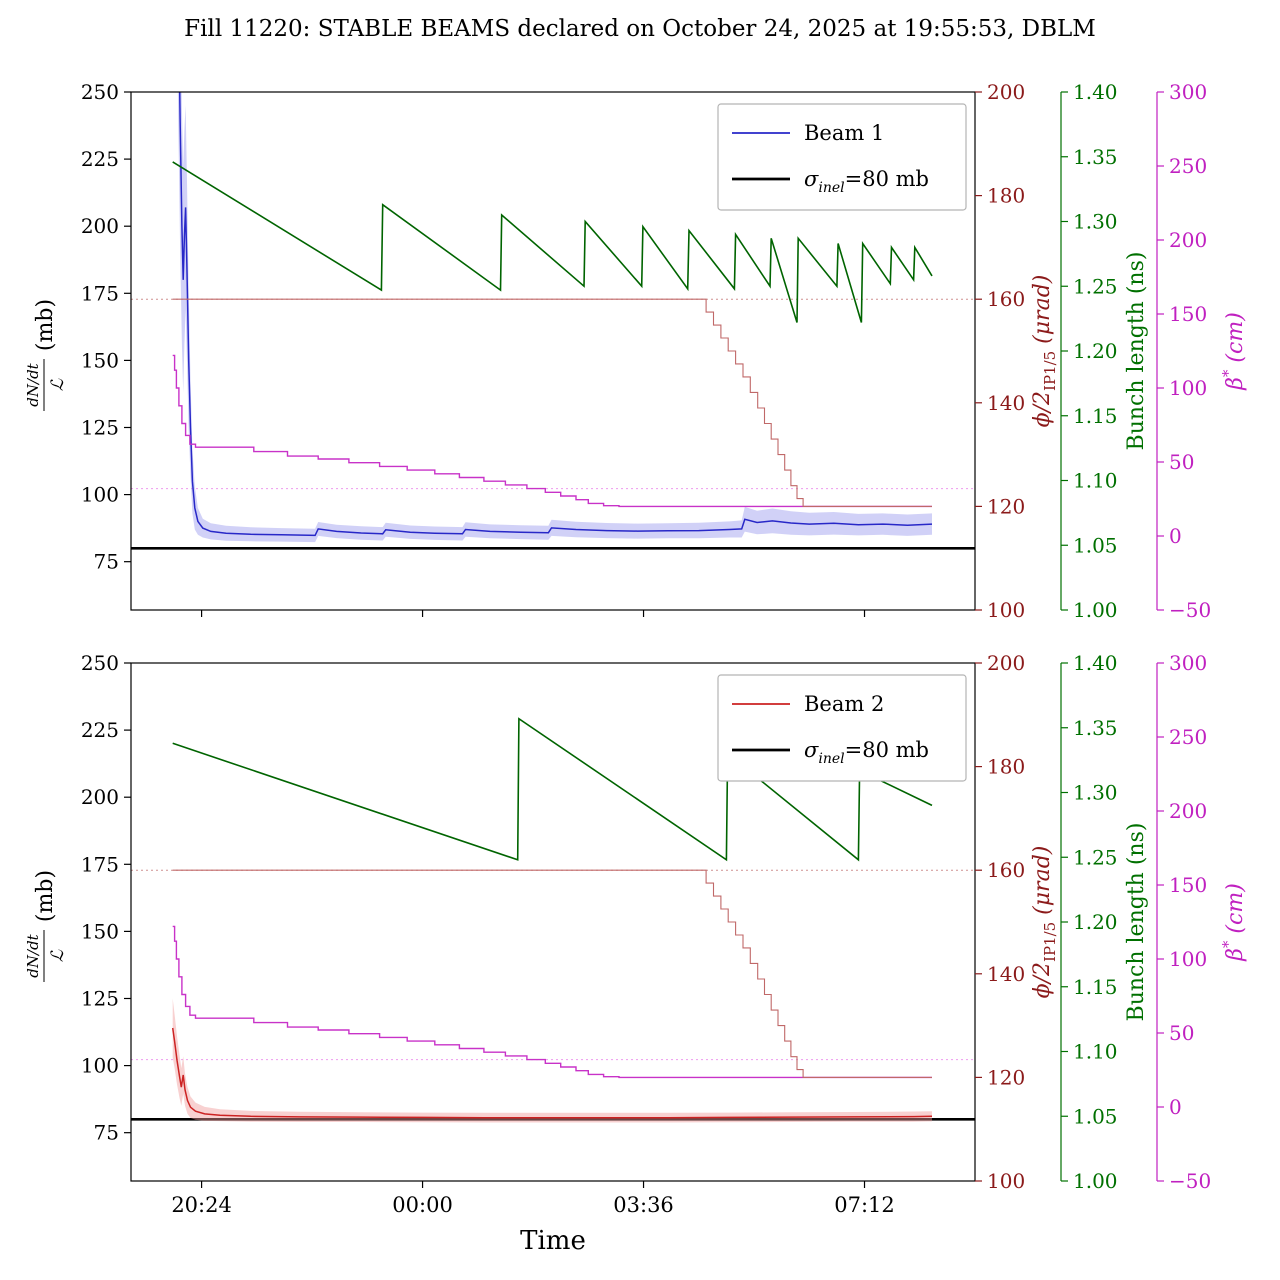 The height and width of the screenshot is (1280, 1280). Describe the element at coordinates (552, 1073) in the screenshot. I see `beam2-luminosity` at that location.